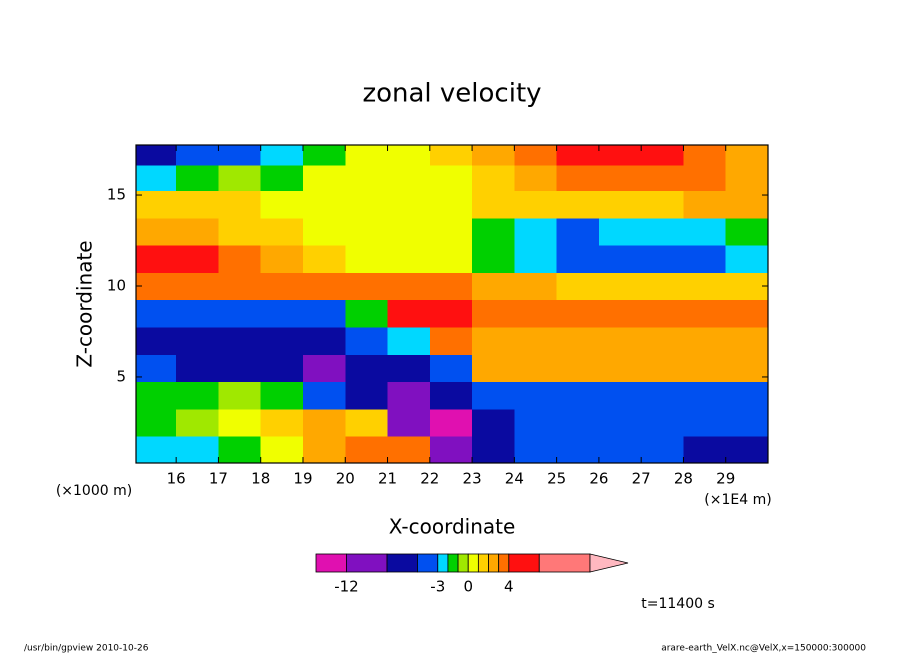  What do you see at coordinates (429, 479) in the screenshot?
I see `x-tick-label: 22` at bounding box center [429, 479].